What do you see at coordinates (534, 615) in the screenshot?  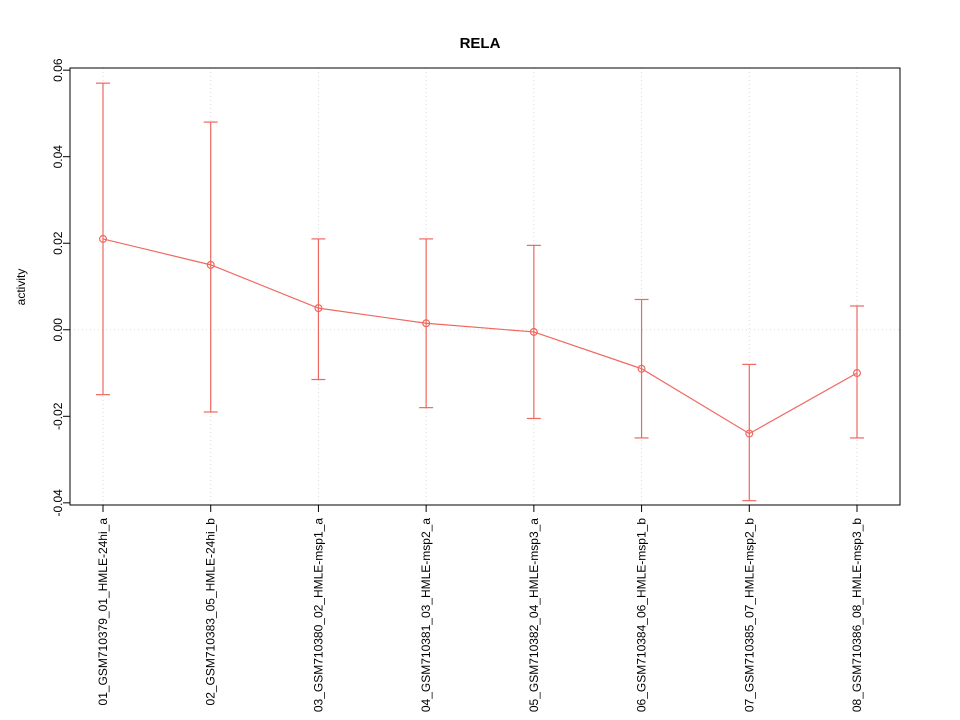 I see `x-tick-label: 05_GSM710382_04_HMLE-msp3_a` at bounding box center [534, 615].